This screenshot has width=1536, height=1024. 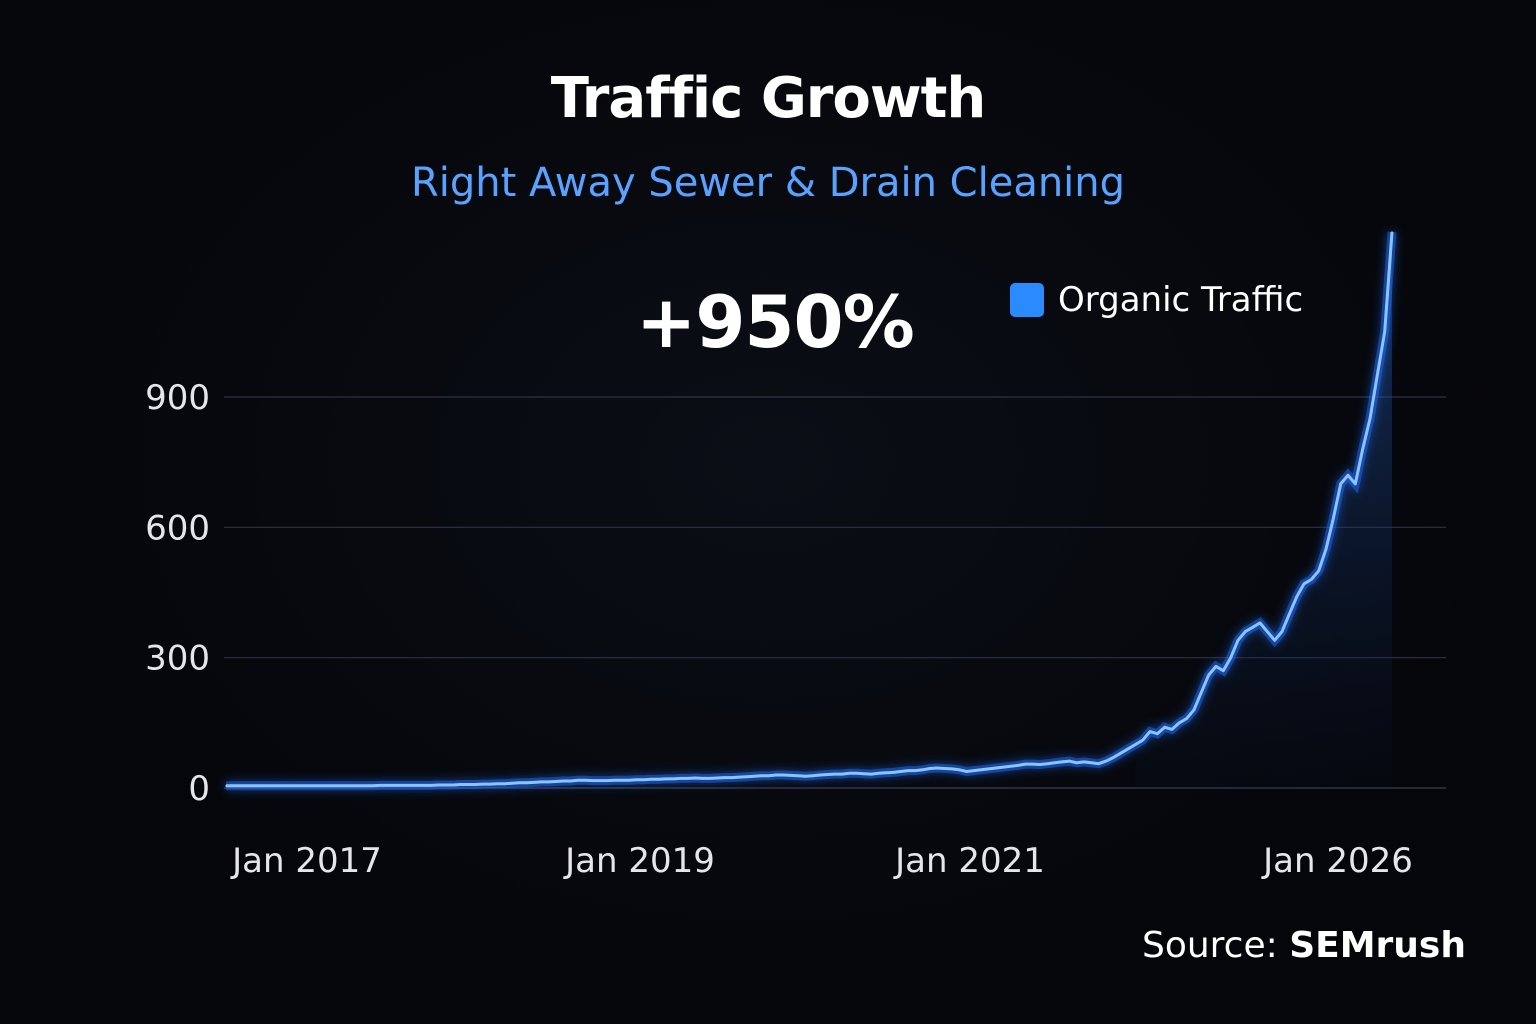 I want to click on y-tick-label: 300, so click(x=177, y=659).